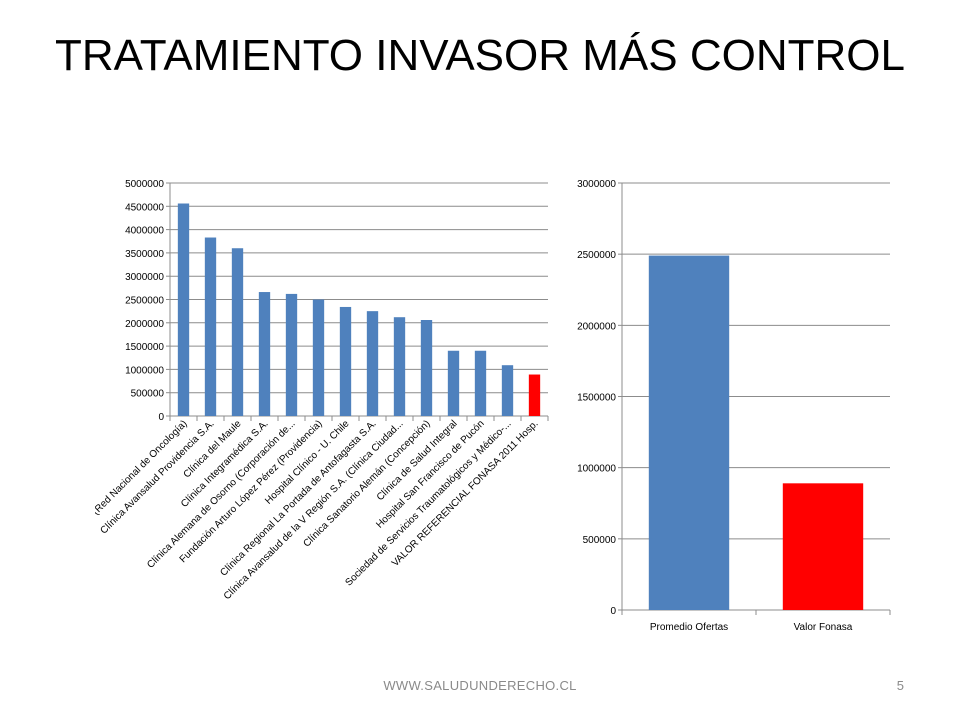  I want to click on page-number: 5, so click(900, 685).